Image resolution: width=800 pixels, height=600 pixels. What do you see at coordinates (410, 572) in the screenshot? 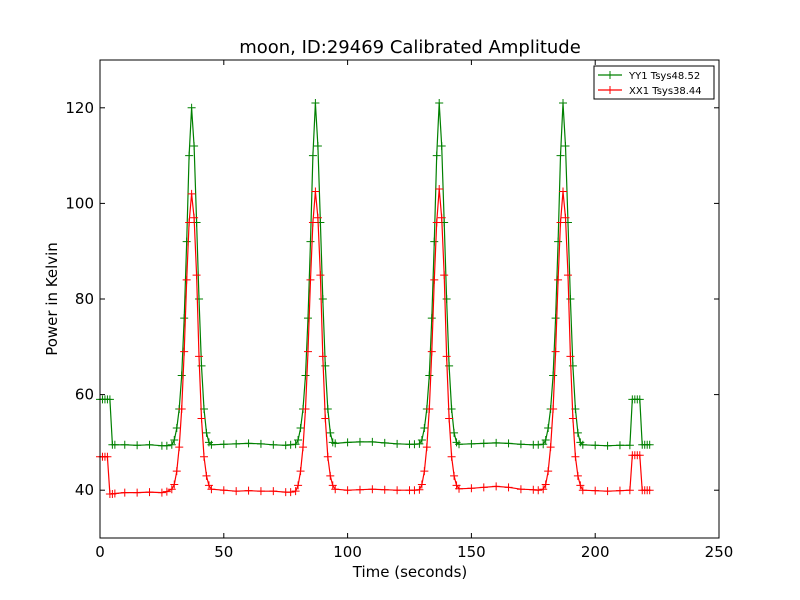
I see `x-axis-label: Time (seconds)` at bounding box center [410, 572].